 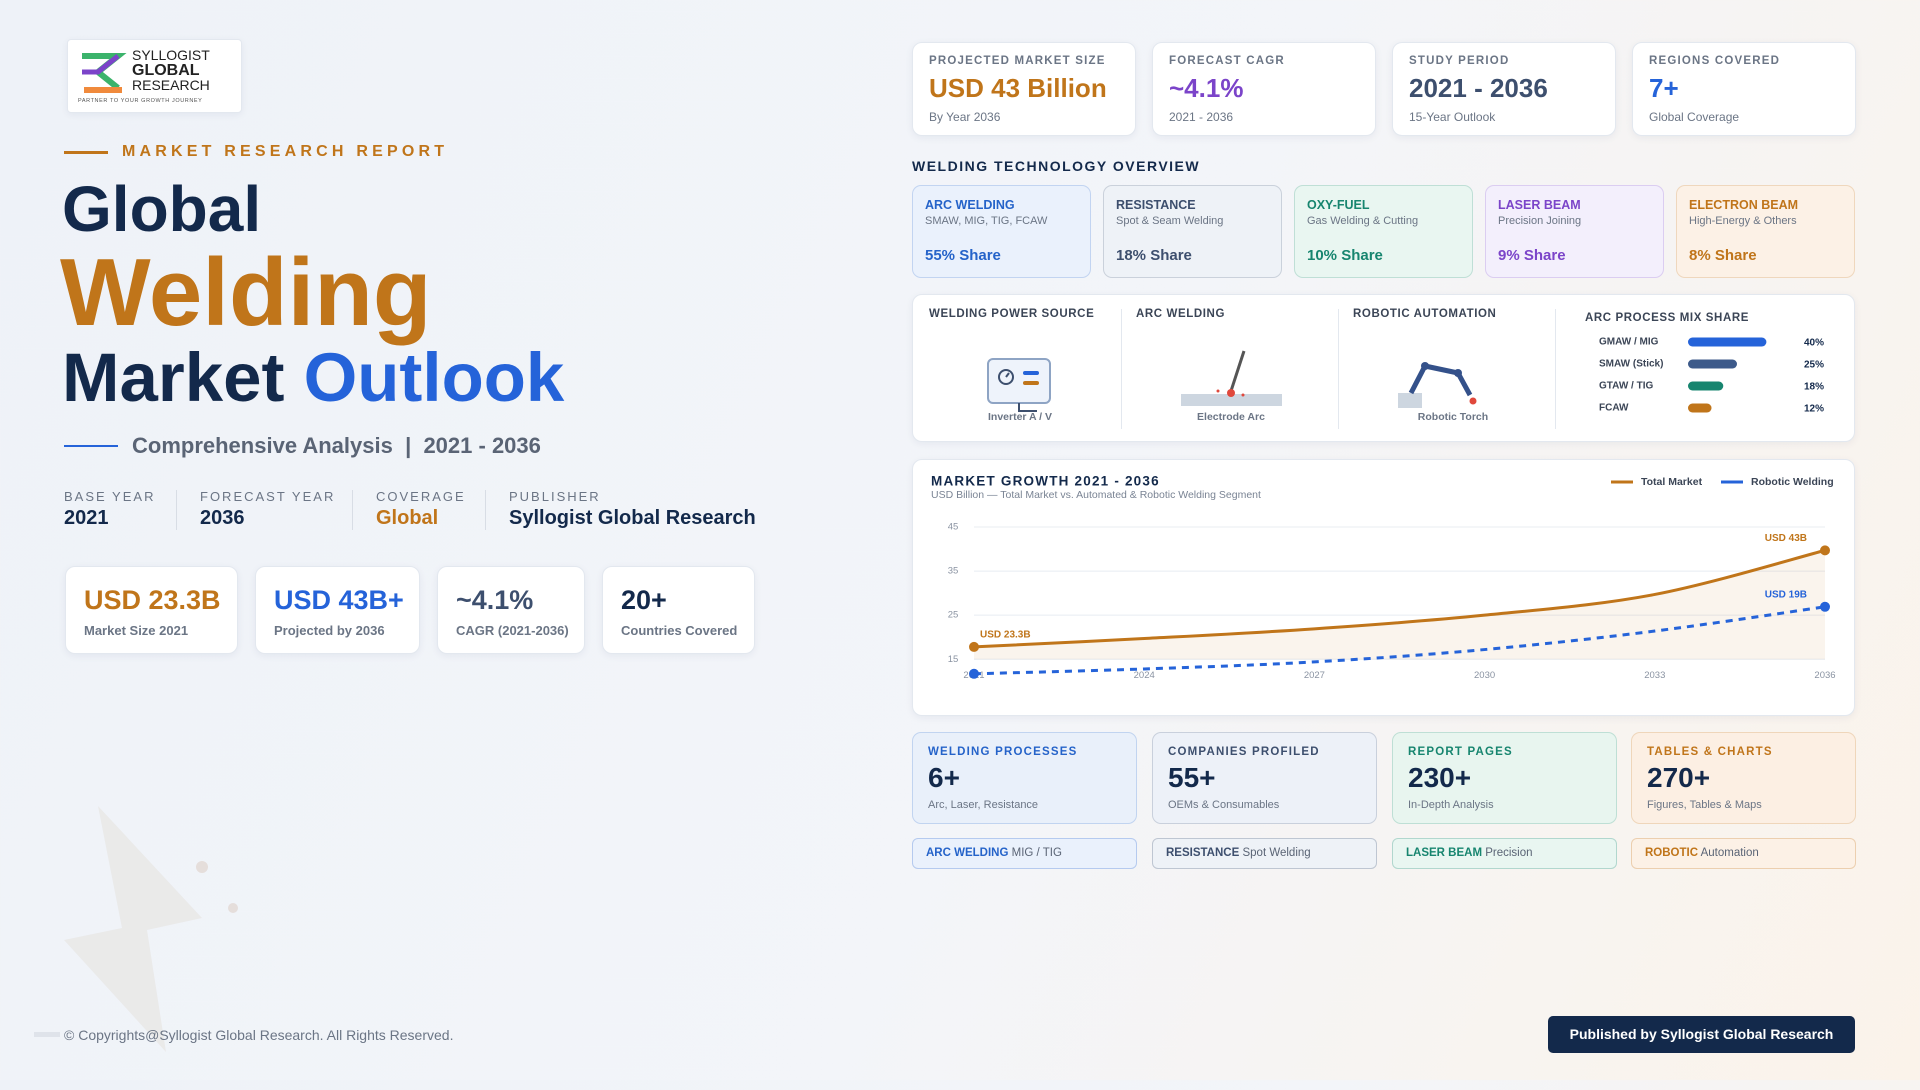 I want to click on stat-value: 20+, so click(x=644, y=600).